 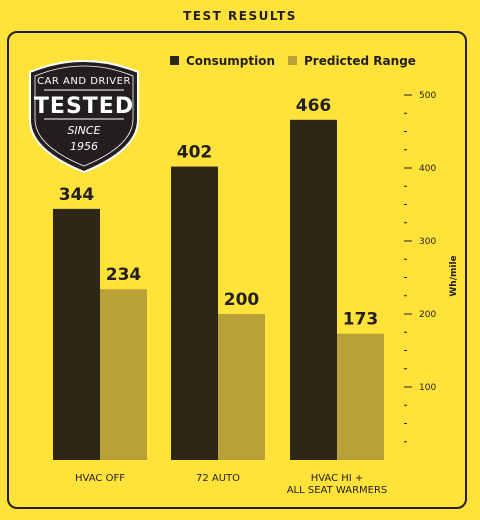 I want to click on badge-line3: SINCE, so click(x=83, y=130).